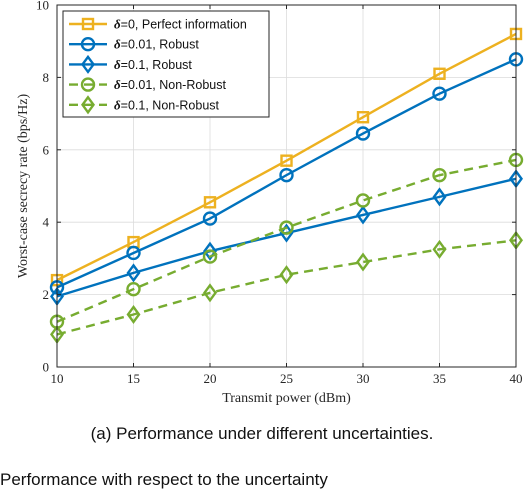  What do you see at coordinates (46, 294) in the screenshot?
I see `y-tick-label: 2` at bounding box center [46, 294].